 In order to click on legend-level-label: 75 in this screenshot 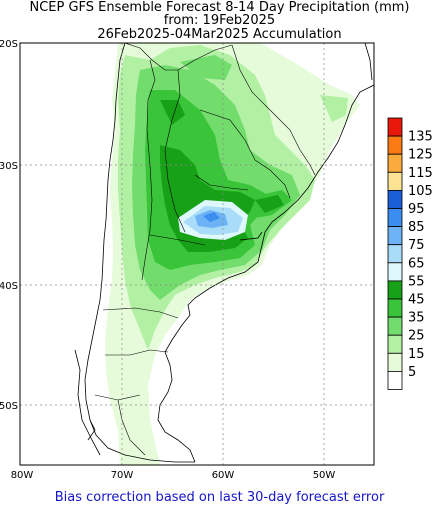, I will do `click(416, 245)`.